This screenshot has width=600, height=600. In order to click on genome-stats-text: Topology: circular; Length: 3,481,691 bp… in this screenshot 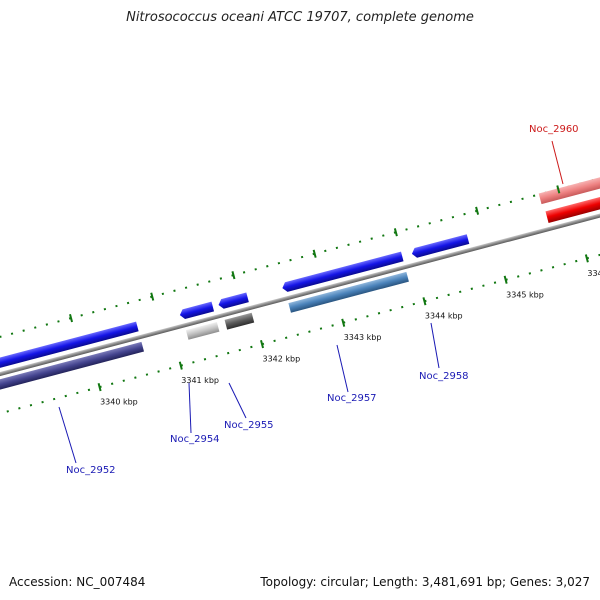, I will do `click(425, 582)`.